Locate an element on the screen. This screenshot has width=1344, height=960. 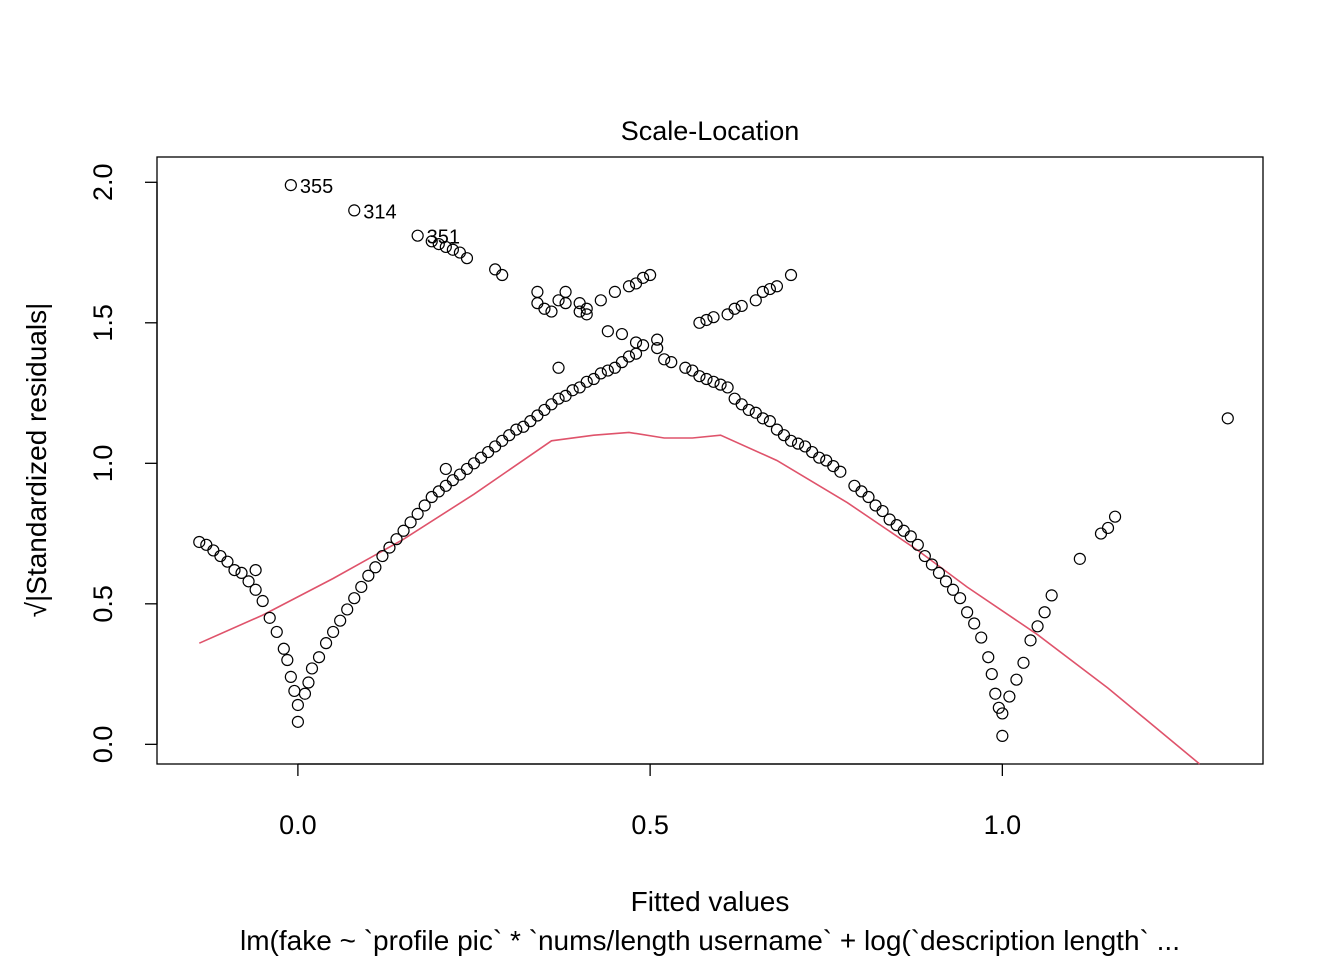
y-tick-label: 1.0 is located at coordinates (103, 464).